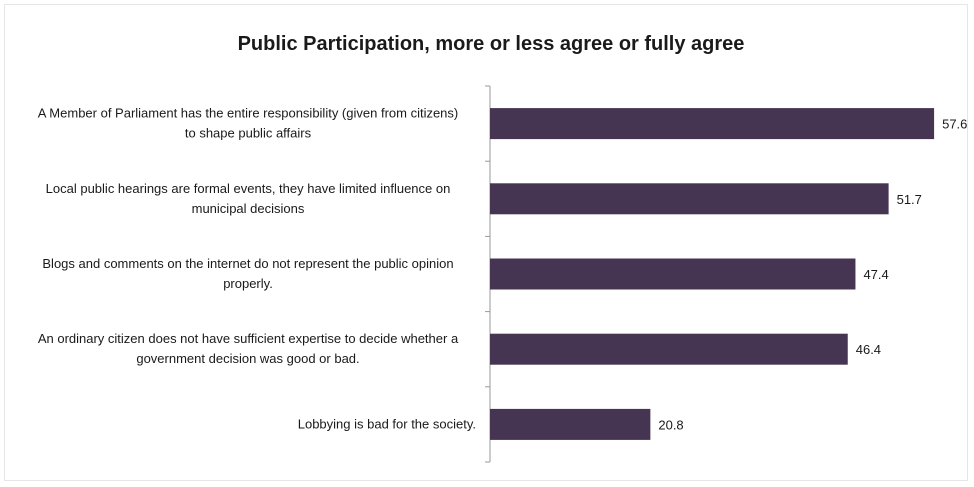  I want to click on y-axis, so click(488, 274).